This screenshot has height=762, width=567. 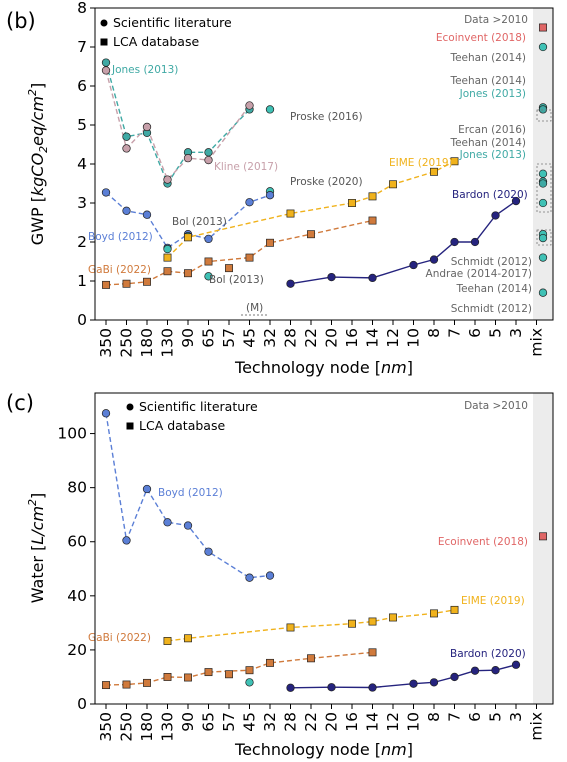 I want to click on x-tick-label: 3, so click(x=516, y=717).